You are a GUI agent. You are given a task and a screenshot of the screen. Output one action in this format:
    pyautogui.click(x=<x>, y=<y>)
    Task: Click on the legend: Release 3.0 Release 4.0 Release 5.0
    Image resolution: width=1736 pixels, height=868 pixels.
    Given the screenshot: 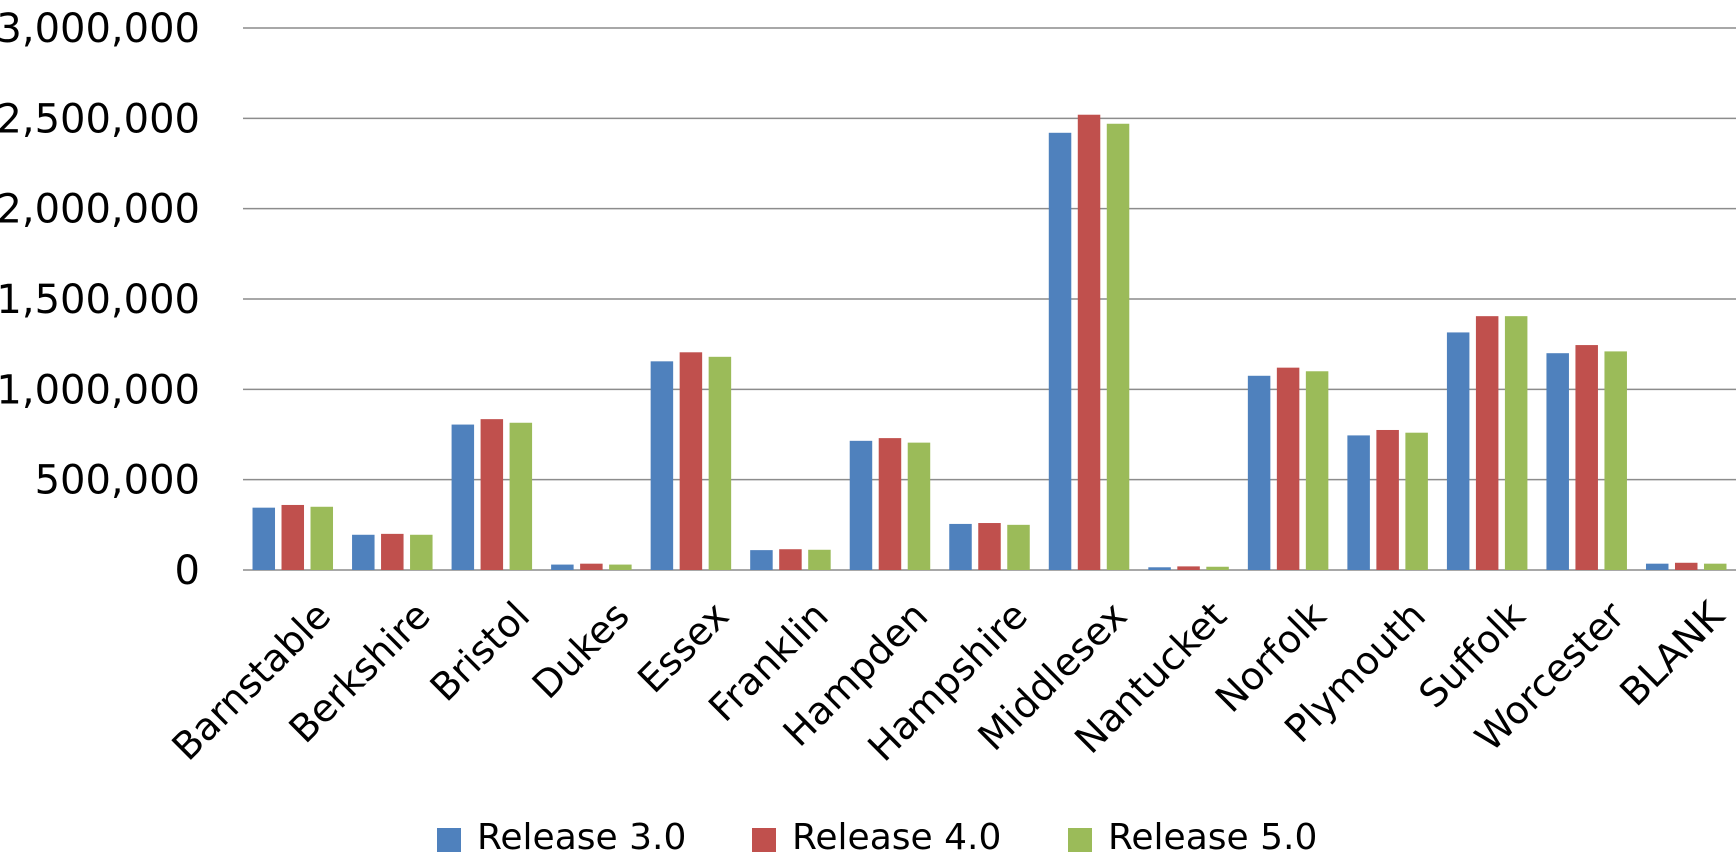 What is the action you would take?
    pyautogui.click(x=877, y=837)
    